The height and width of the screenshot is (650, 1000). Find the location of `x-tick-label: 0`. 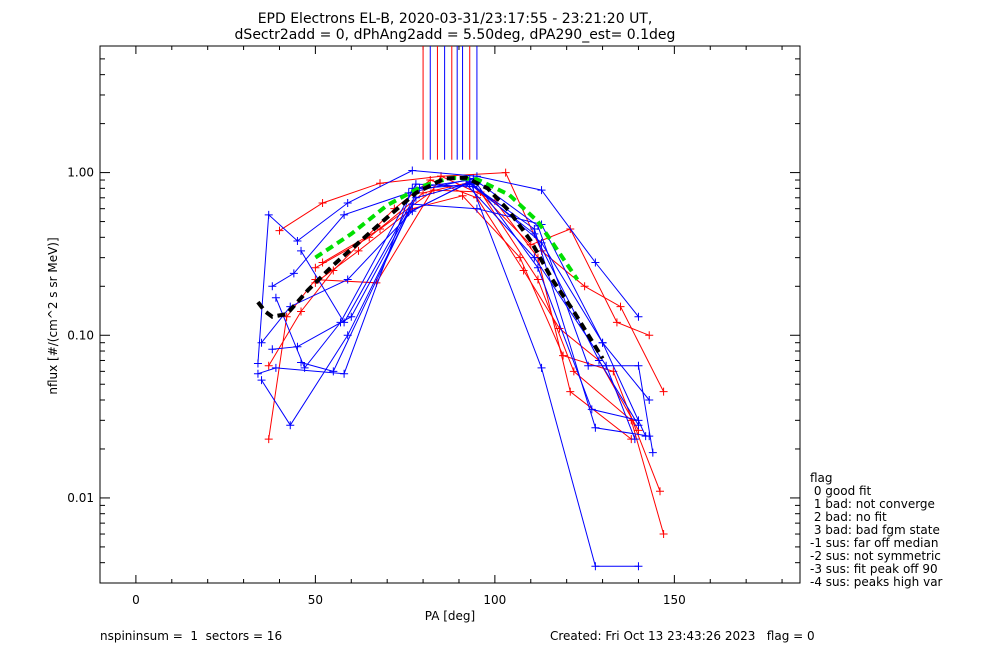

x-tick-label: 0 is located at coordinates (136, 600).